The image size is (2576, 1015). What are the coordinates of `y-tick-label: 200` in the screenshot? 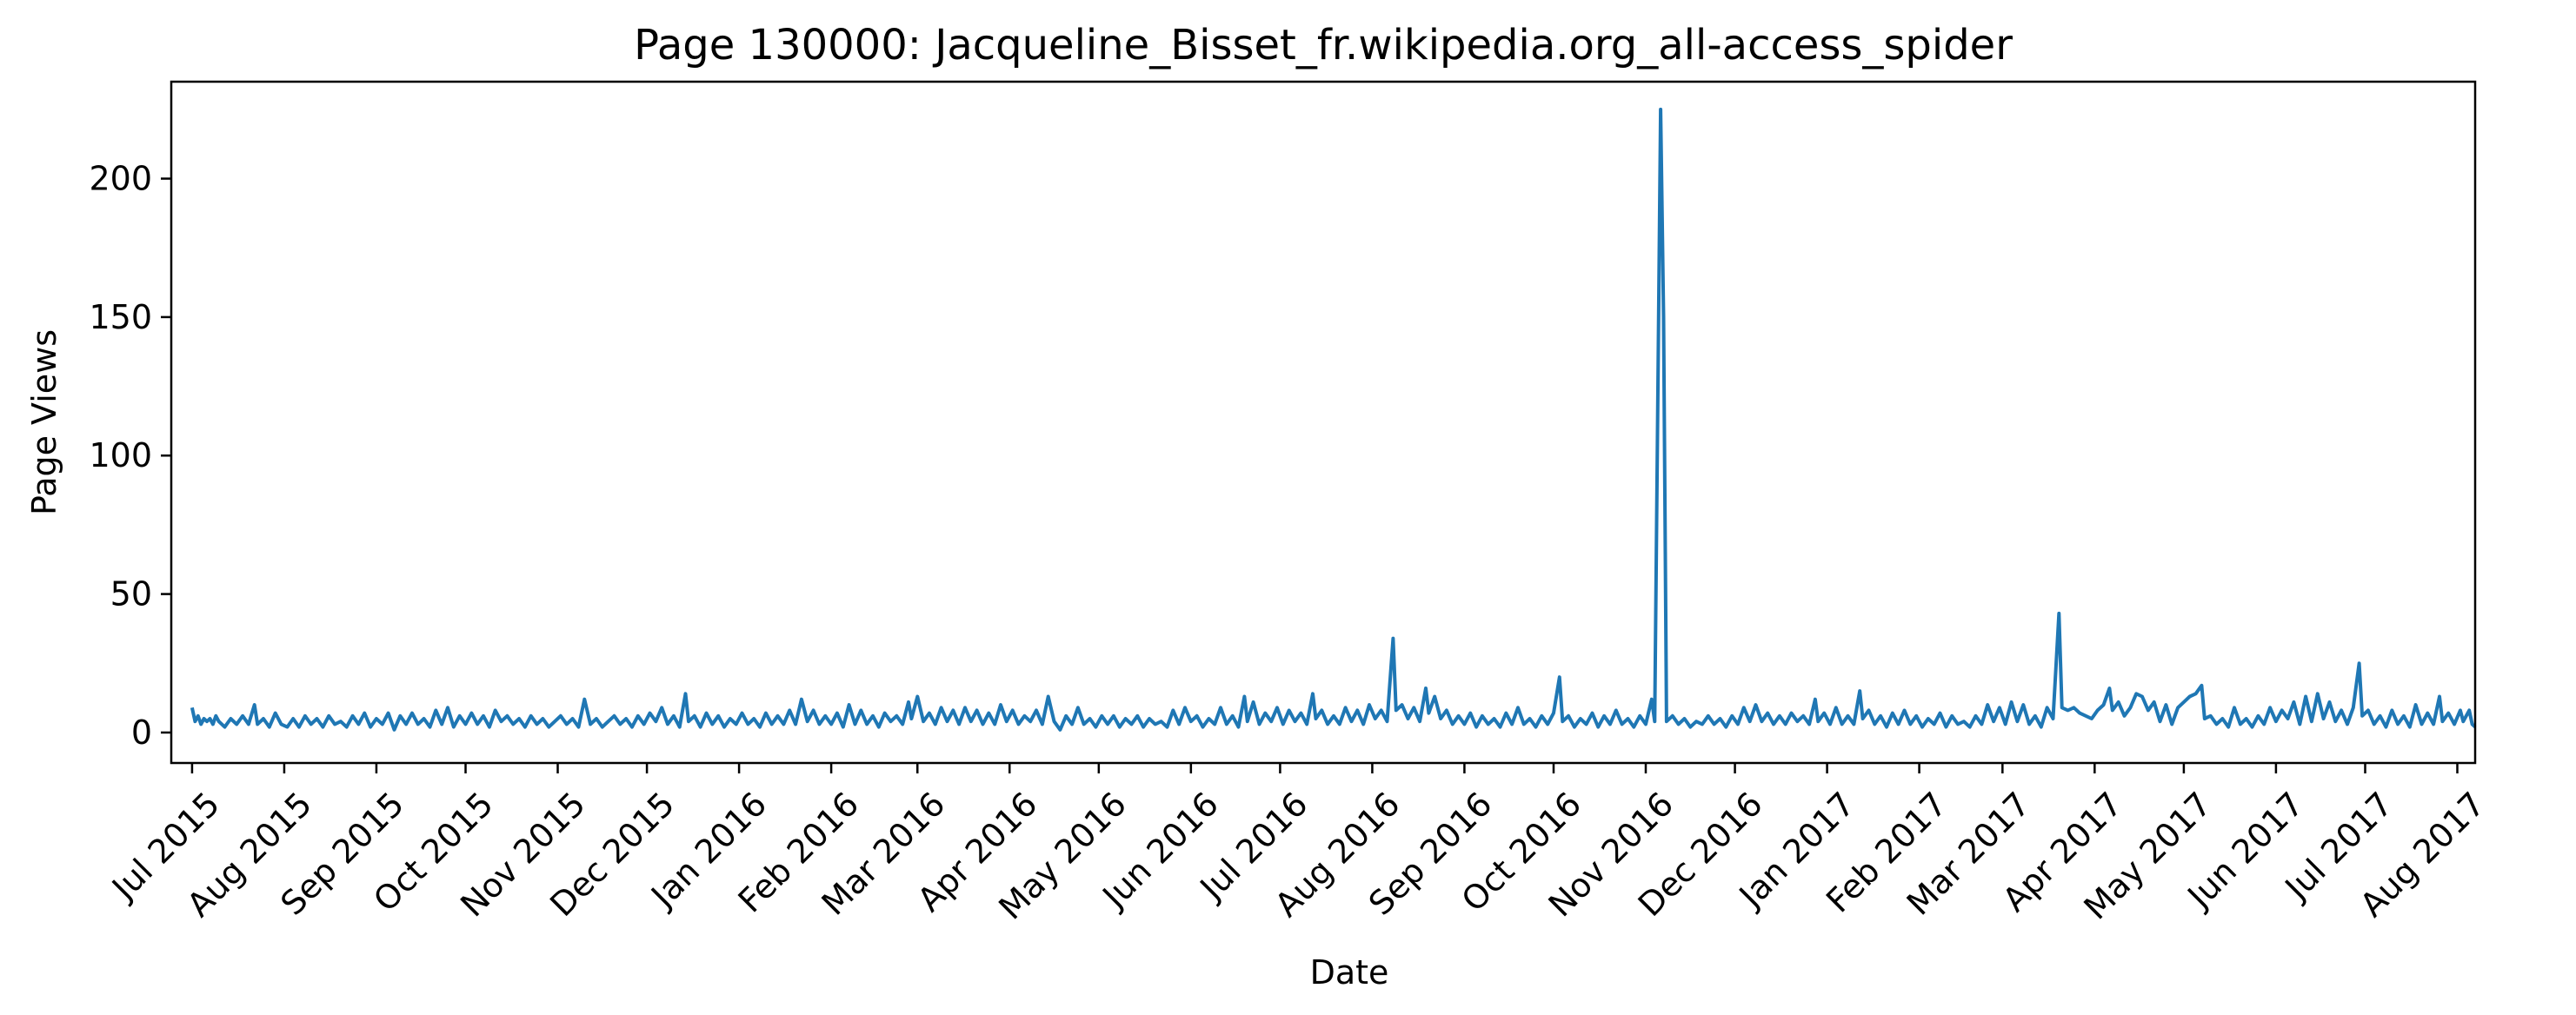 It's located at (120, 179).